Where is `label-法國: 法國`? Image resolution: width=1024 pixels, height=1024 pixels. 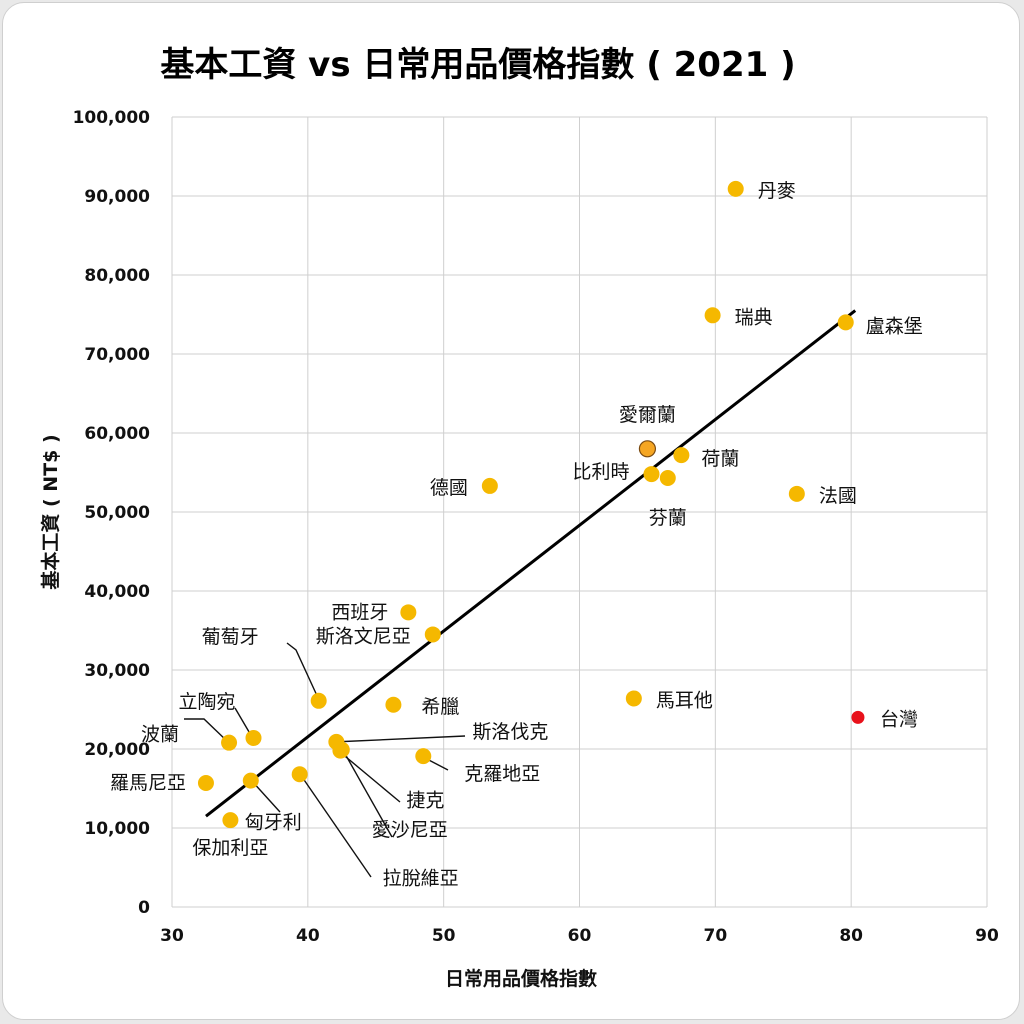
label-法國: 法國 is located at coordinates (838, 496).